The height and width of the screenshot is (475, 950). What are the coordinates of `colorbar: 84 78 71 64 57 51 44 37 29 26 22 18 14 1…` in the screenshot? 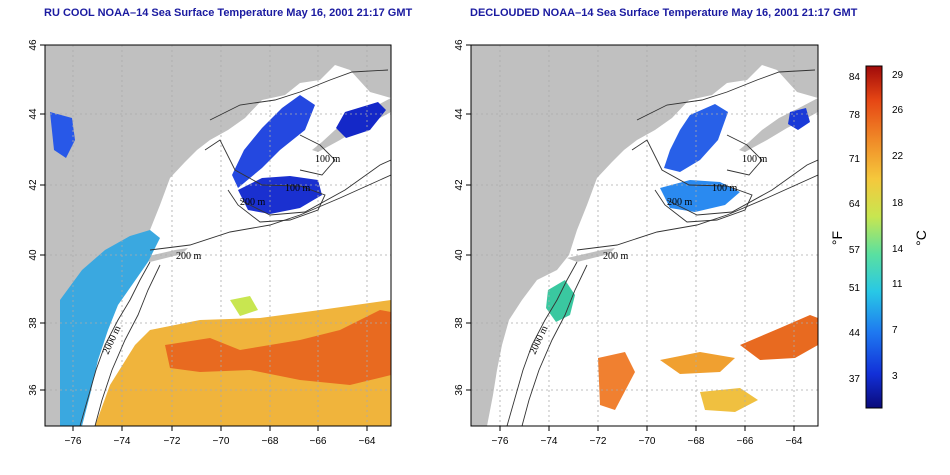 It's located at (879, 237).